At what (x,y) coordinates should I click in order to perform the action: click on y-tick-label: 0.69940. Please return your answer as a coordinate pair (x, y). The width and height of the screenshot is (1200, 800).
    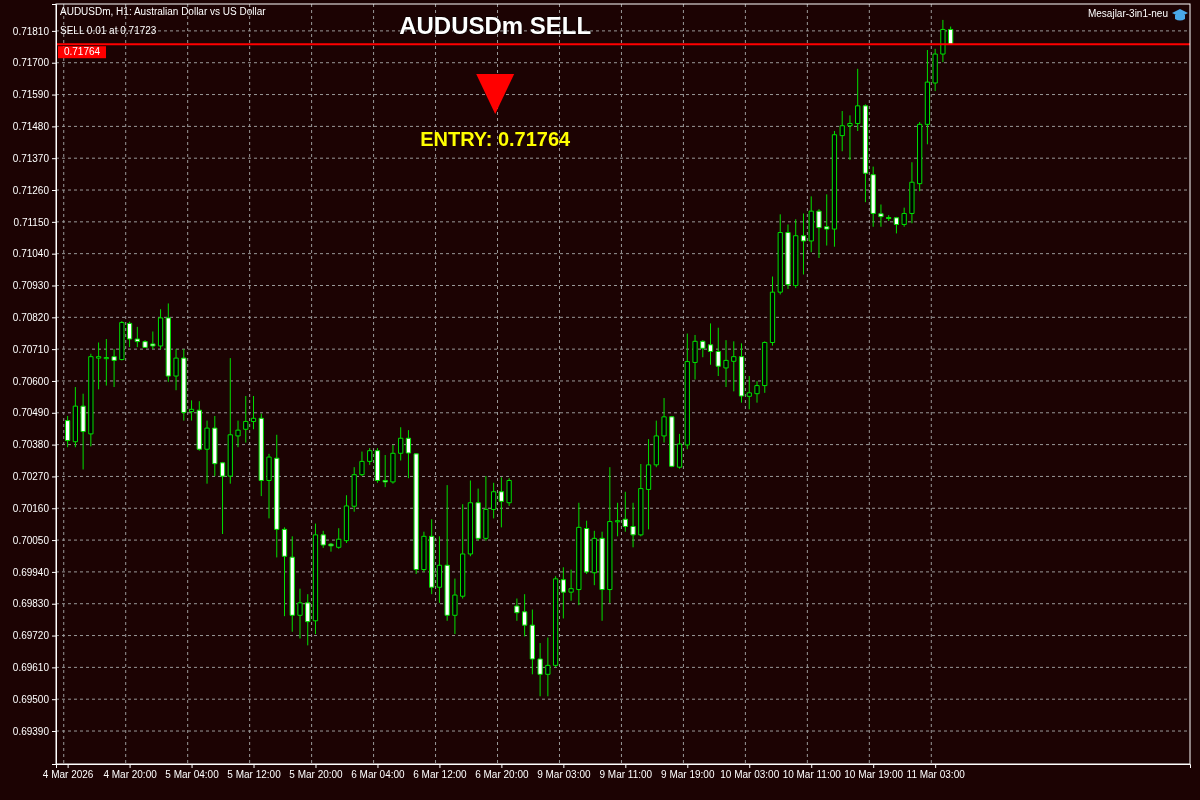
    Looking at the image, I should click on (31, 572).